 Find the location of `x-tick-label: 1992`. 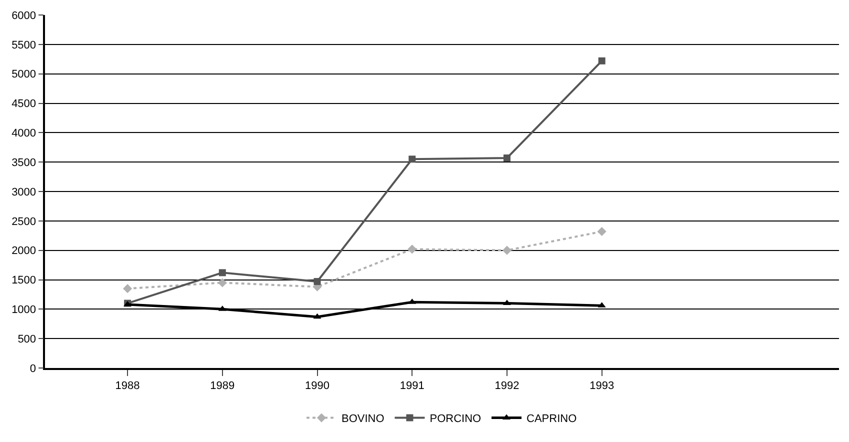

x-tick-label: 1992 is located at coordinates (507, 386).